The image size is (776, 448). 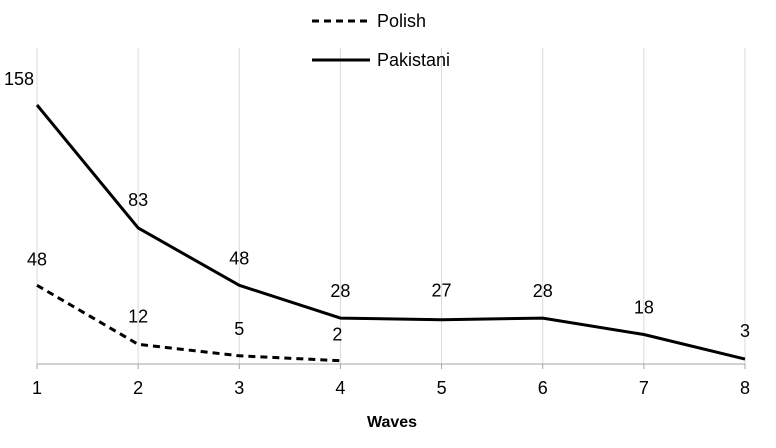 What do you see at coordinates (239, 258) in the screenshot?
I see `data-label-pakistani-3: 48` at bounding box center [239, 258].